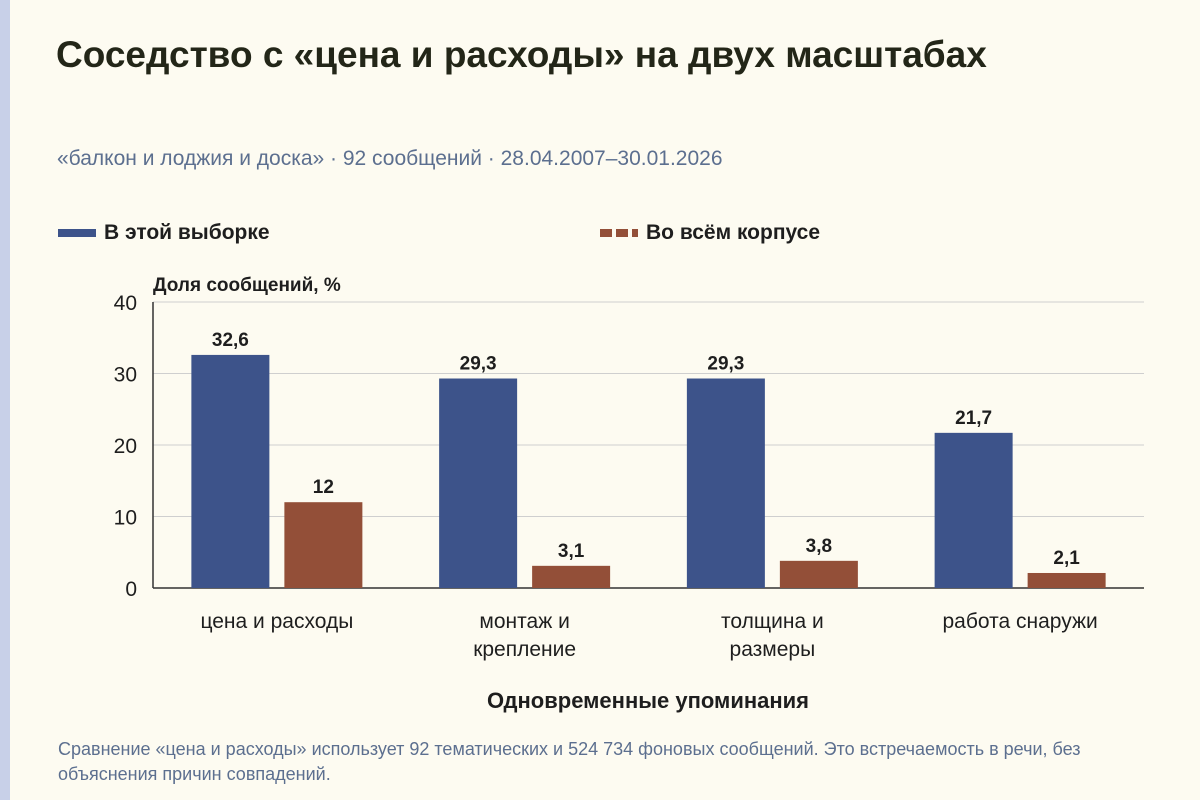 The height and width of the screenshot is (800, 1200). What do you see at coordinates (276, 621) in the screenshot?
I see `x-tick-label: цена и расходы` at bounding box center [276, 621].